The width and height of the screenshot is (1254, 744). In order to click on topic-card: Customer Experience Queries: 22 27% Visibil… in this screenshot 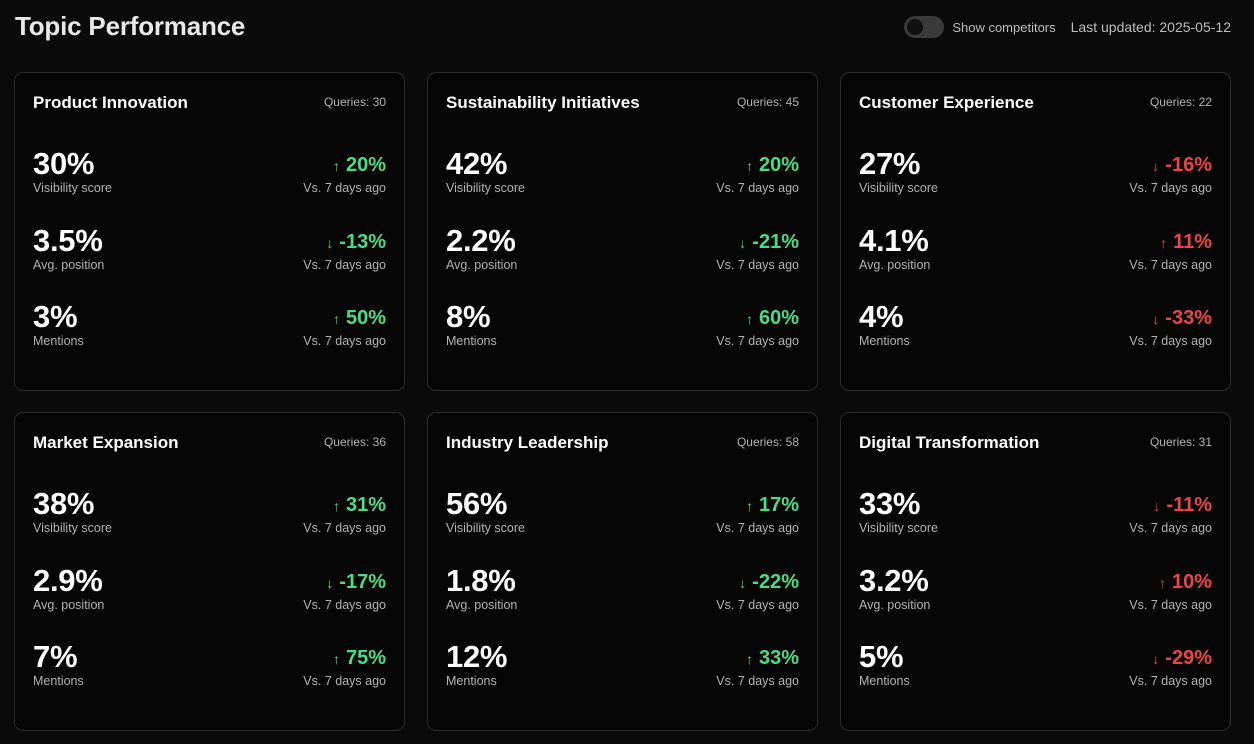, I will do `click(1035, 231)`.